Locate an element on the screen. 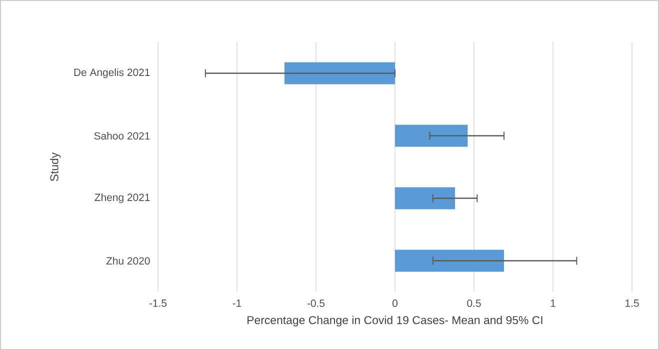 Image resolution: width=659 pixels, height=350 pixels. x-tick-label: 0.5 is located at coordinates (474, 303).